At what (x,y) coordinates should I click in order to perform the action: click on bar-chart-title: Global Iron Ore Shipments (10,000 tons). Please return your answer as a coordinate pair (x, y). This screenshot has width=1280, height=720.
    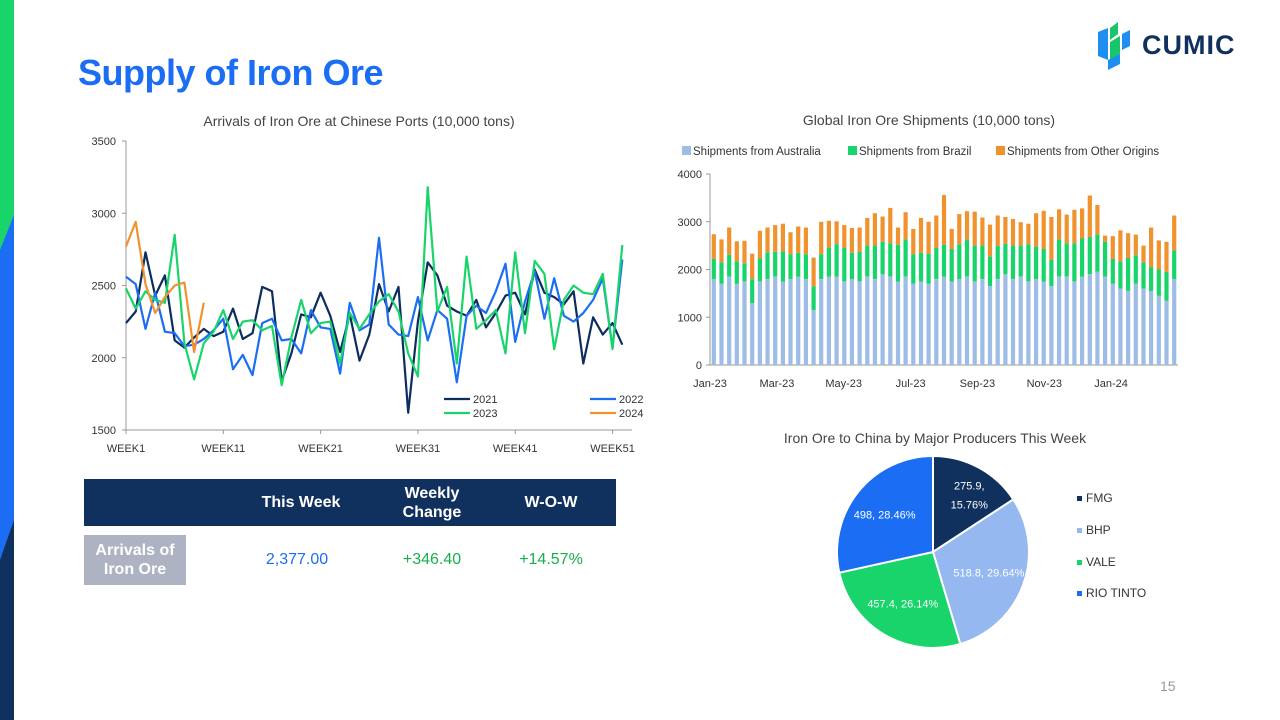
    Looking at the image, I should click on (929, 120).